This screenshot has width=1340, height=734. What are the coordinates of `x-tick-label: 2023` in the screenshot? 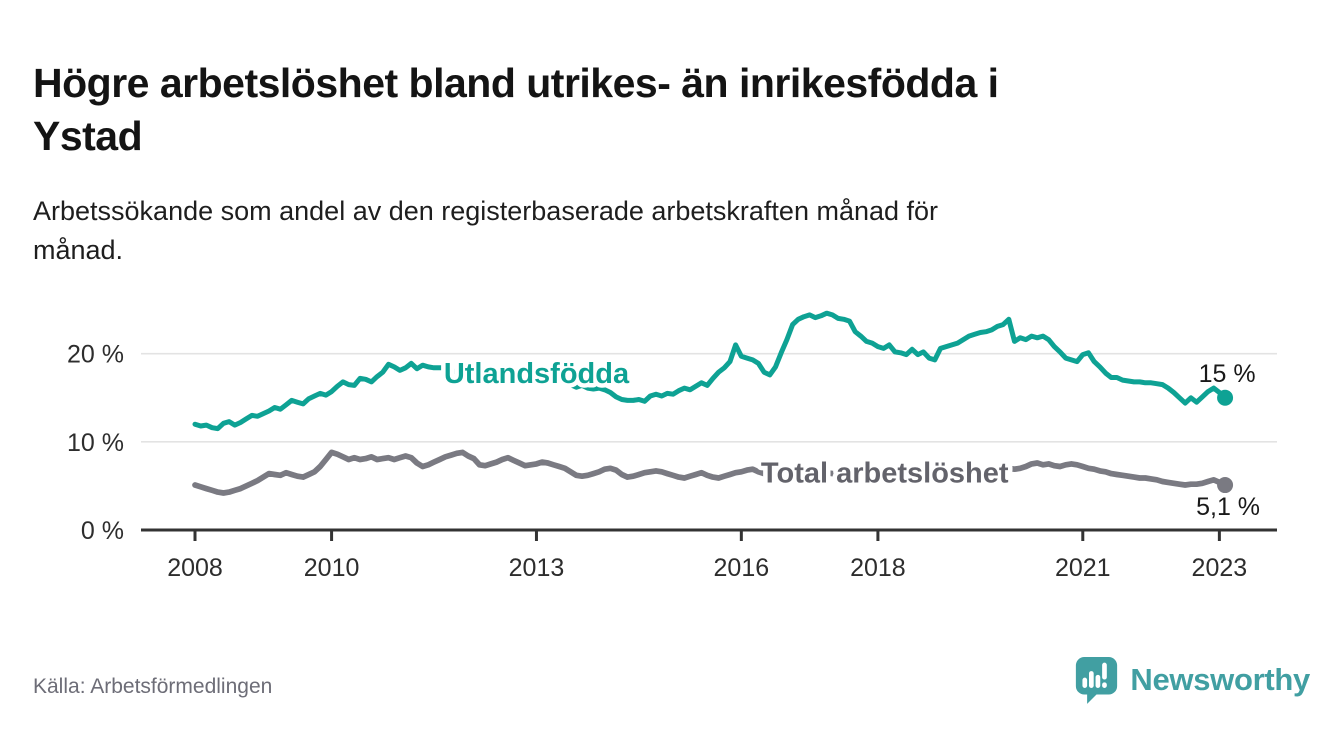 It's located at (1220, 568).